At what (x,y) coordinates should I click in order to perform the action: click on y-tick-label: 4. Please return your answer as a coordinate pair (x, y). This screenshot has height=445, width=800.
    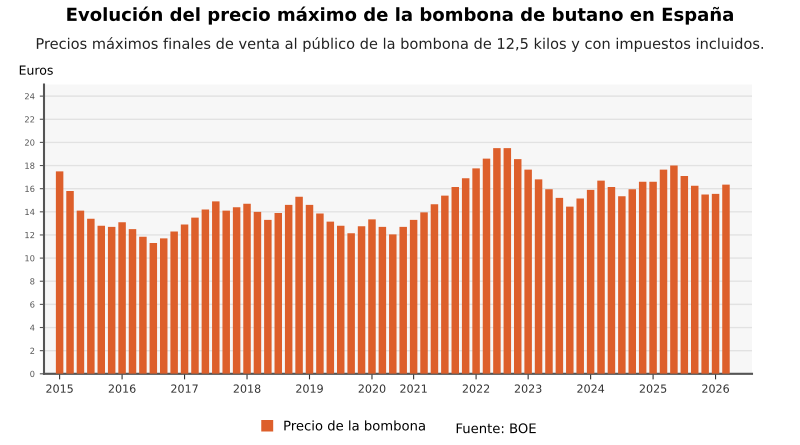
    Looking at the image, I should click on (32, 327).